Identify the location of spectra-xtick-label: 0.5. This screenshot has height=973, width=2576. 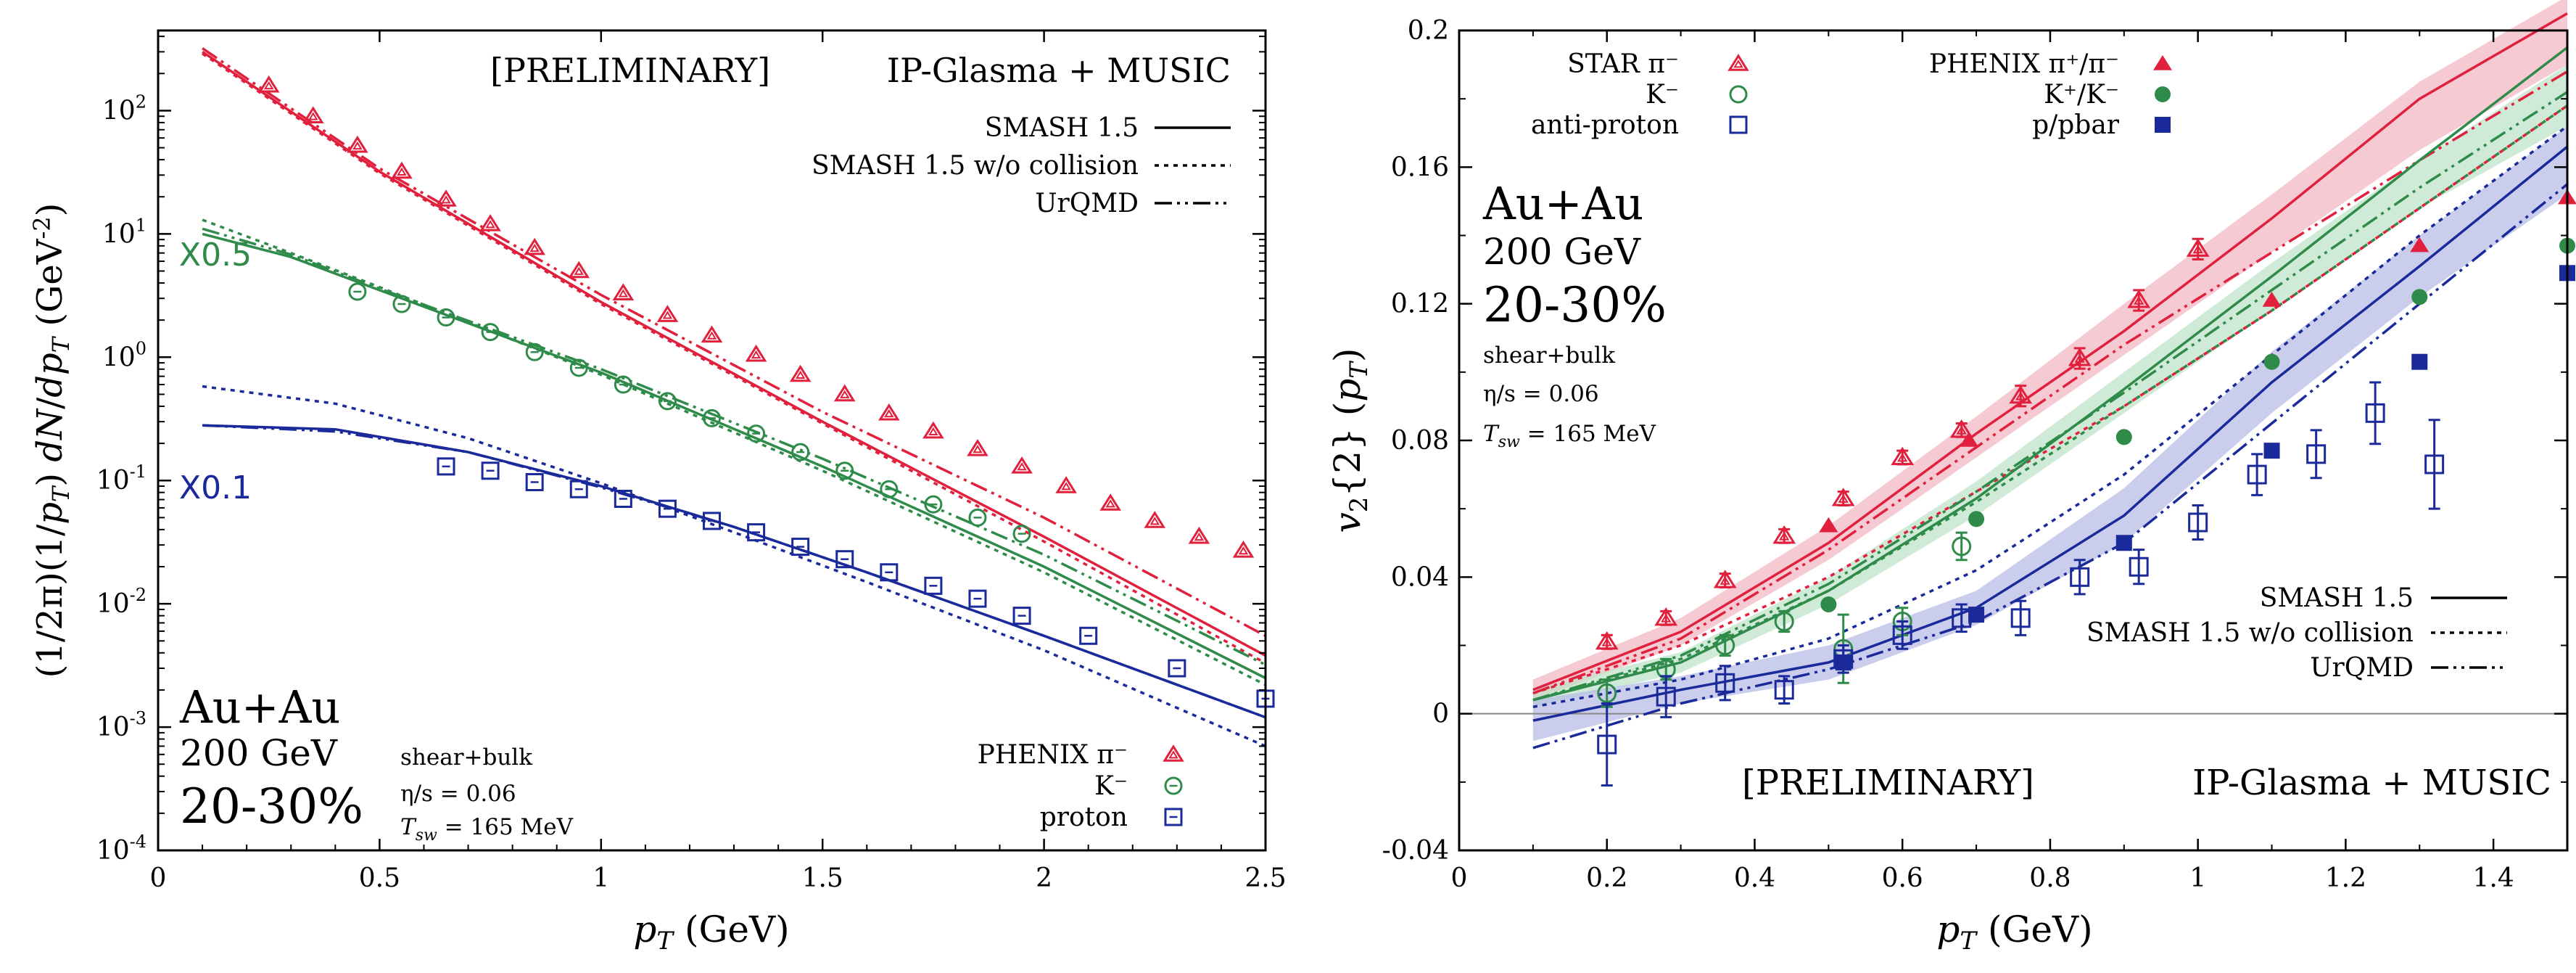
(379, 878).